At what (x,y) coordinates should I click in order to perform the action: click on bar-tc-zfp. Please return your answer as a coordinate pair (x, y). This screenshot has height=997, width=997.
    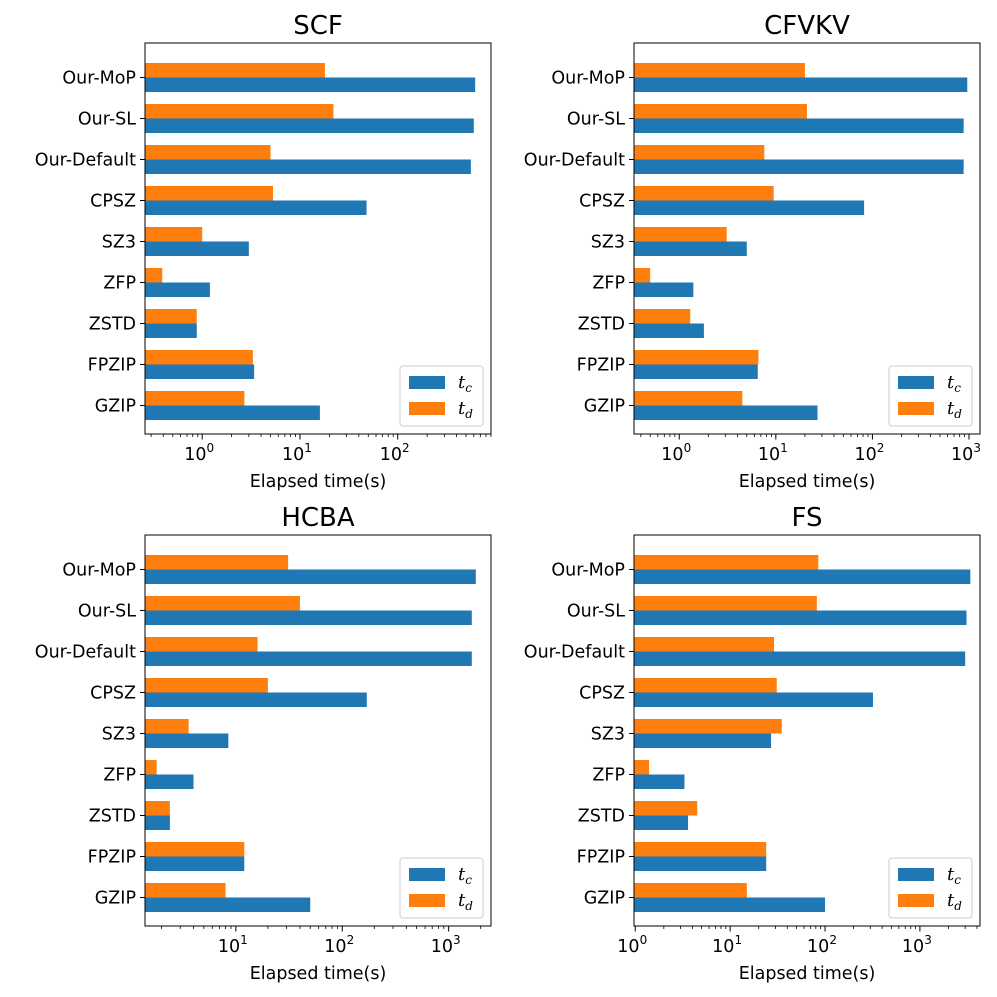
    Looking at the image, I should click on (169, 781).